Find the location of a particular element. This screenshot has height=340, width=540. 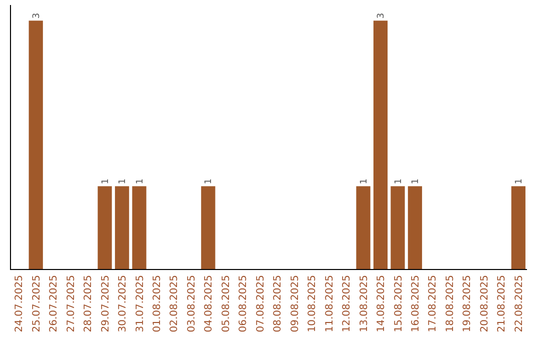

x-tick-label: 01.08.2025 is located at coordinates (157, 303).